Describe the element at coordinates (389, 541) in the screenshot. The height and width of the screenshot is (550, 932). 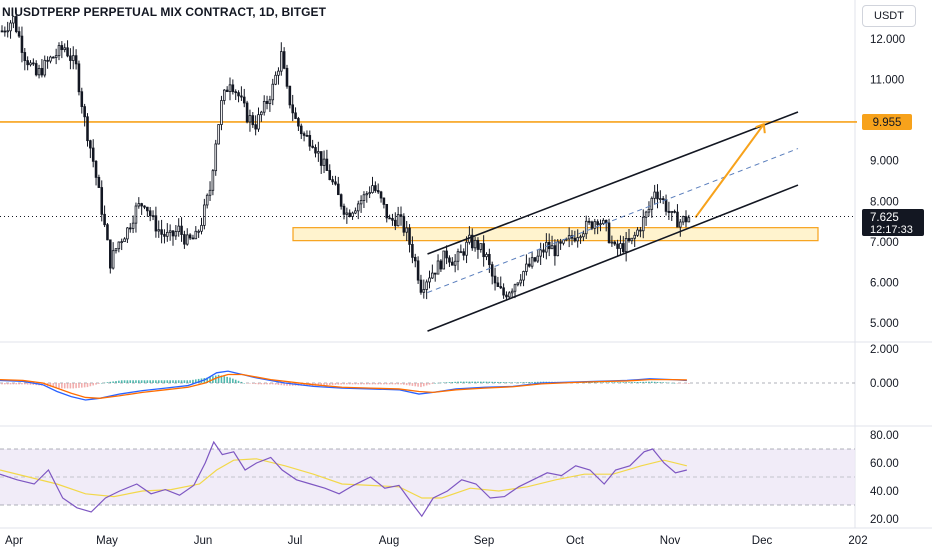
I see `time-tick-label: Aug` at that location.